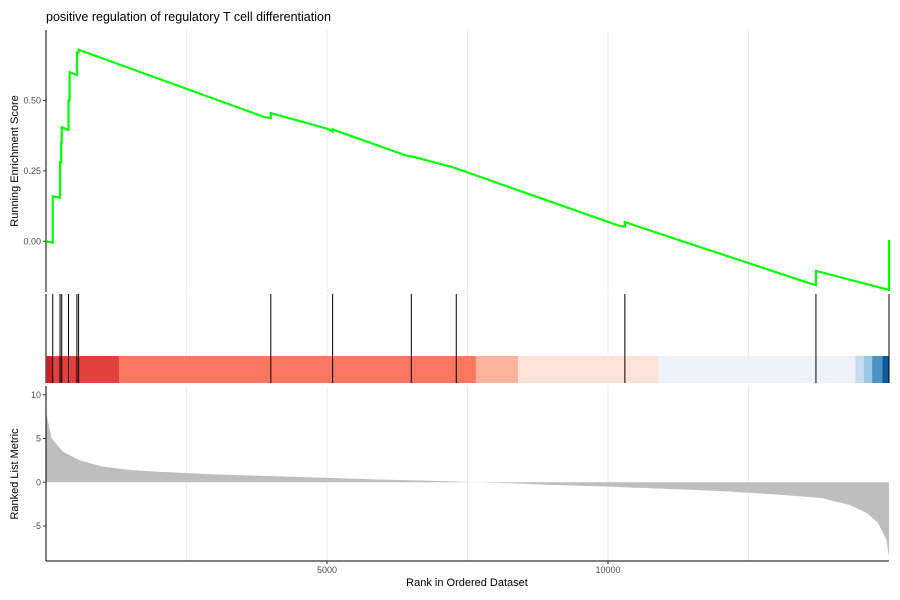 Image resolution: width=900 pixels, height=600 pixels. What do you see at coordinates (36, 395) in the screenshot?
I see `y-tick-label: 10` at bounding box center [36, 395].